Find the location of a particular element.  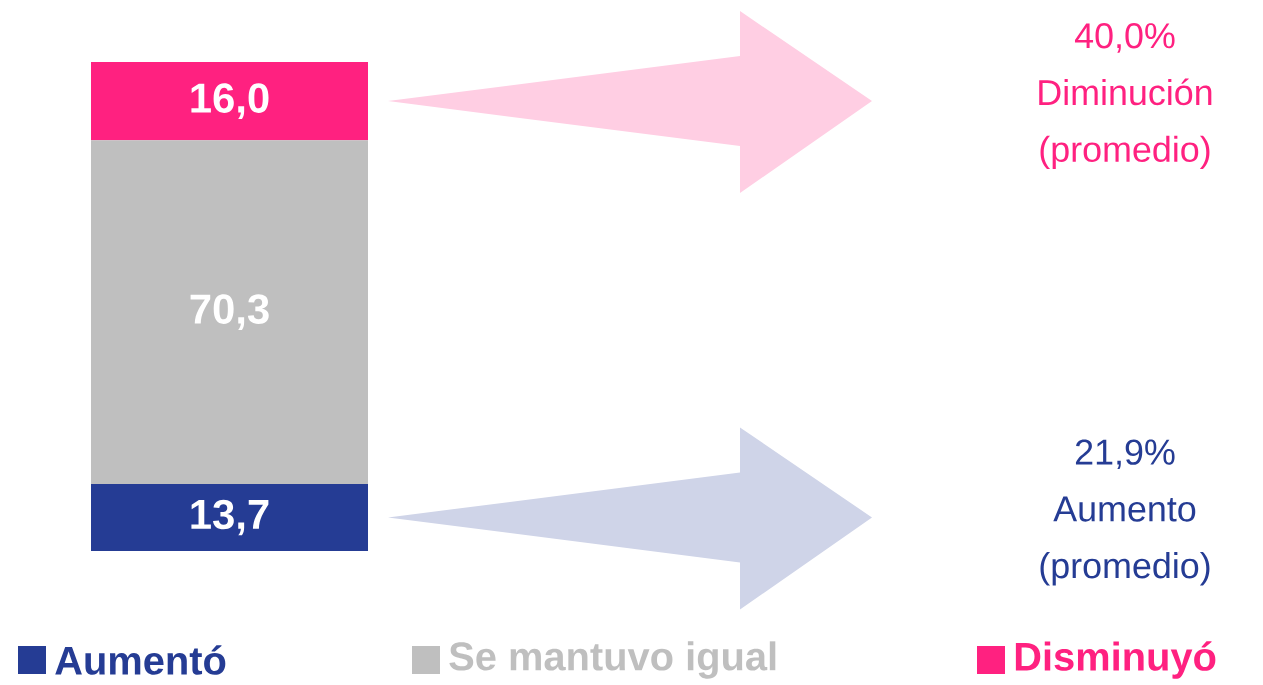

legend-label: Se mantuvo igual is located at coordinates (612, 660).